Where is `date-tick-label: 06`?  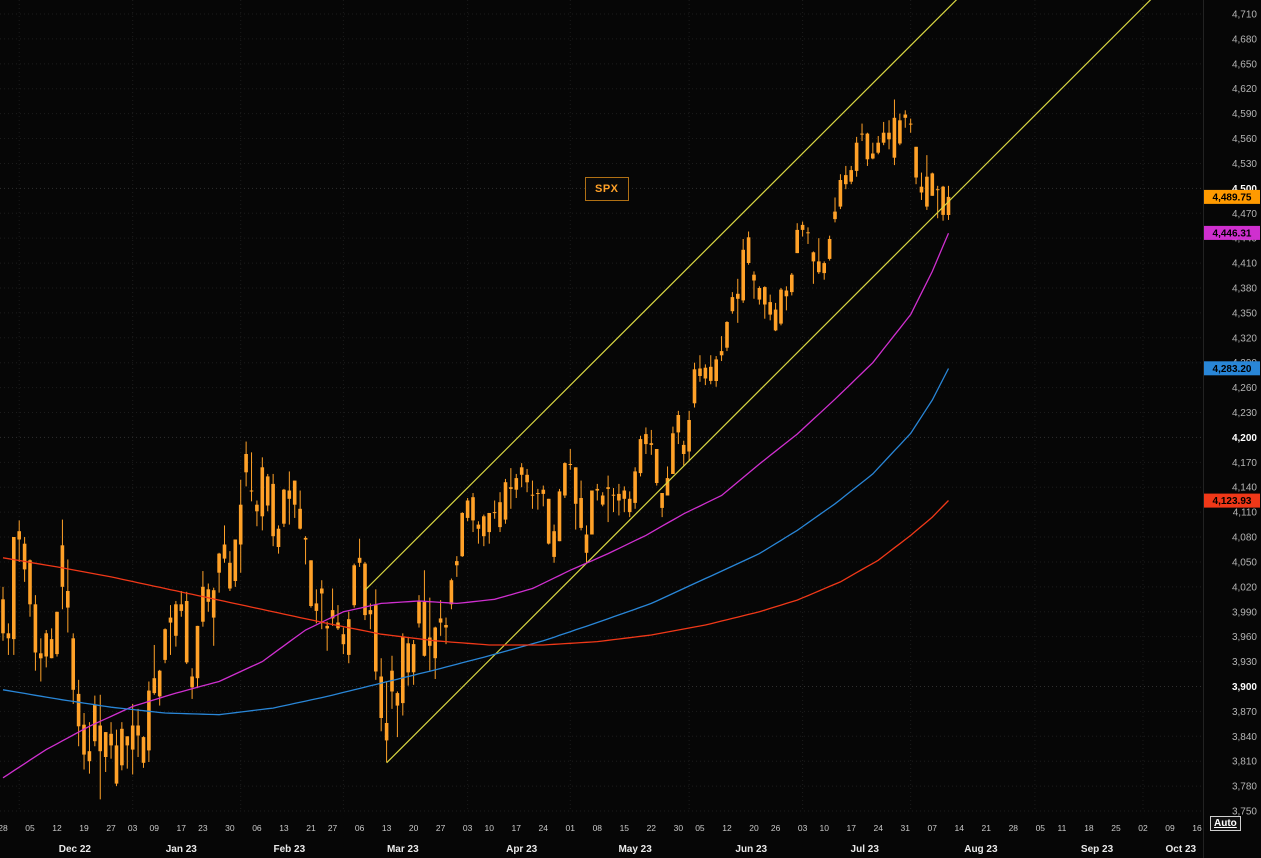
date-tick-label: 06 is located at coordinates (360, 828).